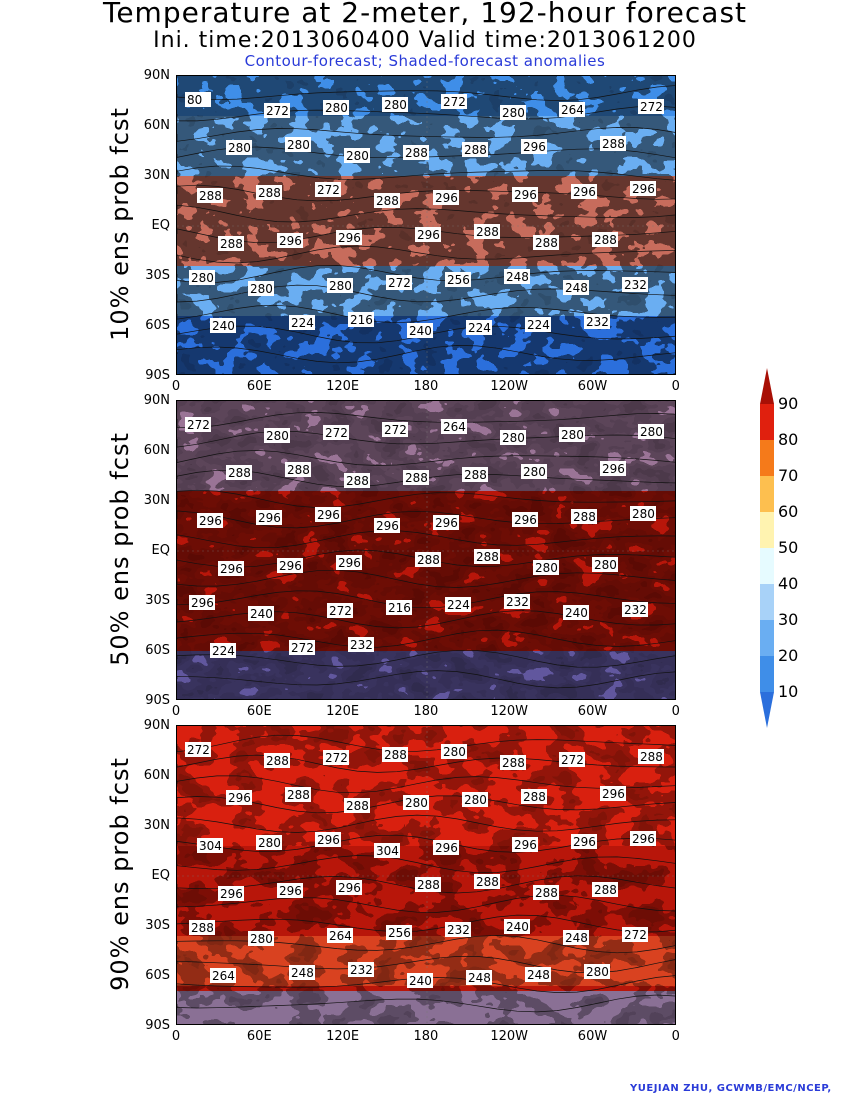 The width and height of the screenshot is (850, 1100). What do you see at coordinates (157, 1025) in the screenshot?
I see `lat-tick-label: 90S` at bounding box center [157, 1025].